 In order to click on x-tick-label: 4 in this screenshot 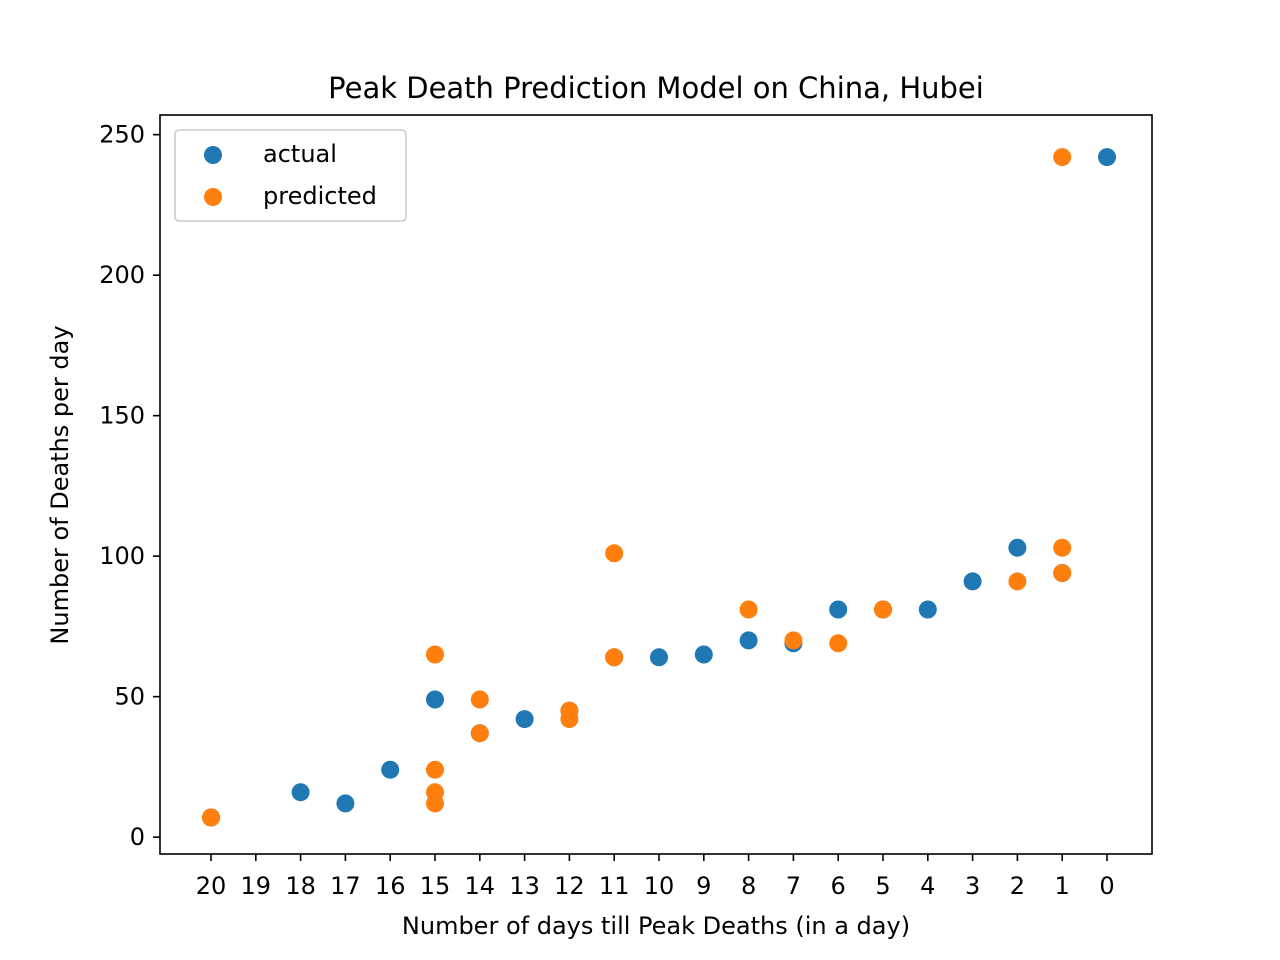, I will do `click(927, 886)`.